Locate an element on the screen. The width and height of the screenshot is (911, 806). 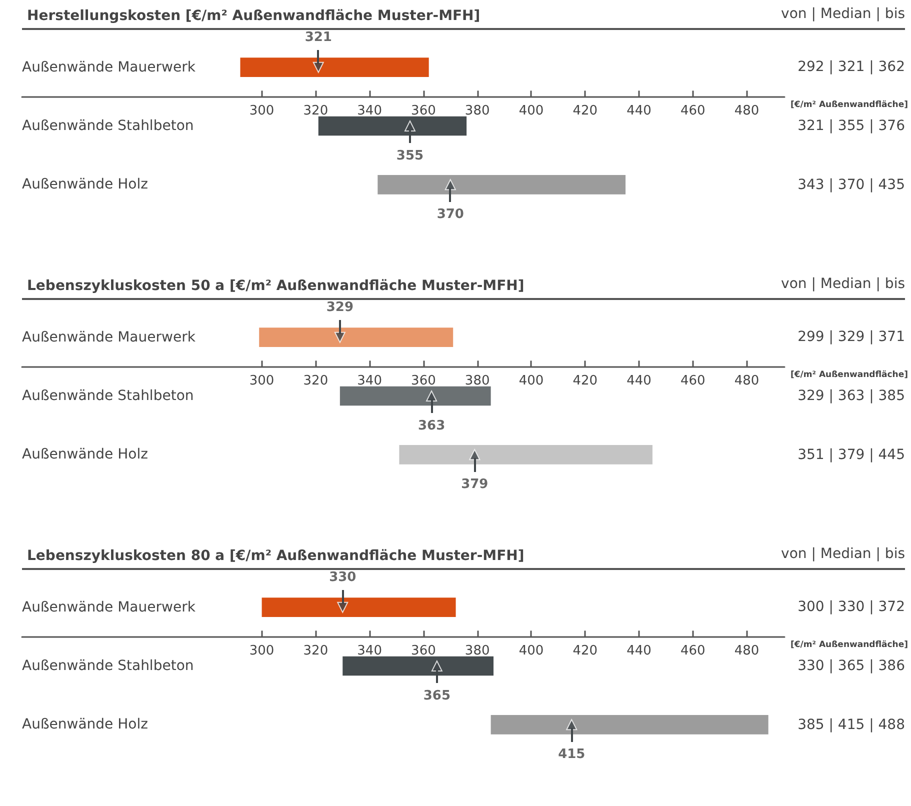
data-label: 379 is located at coordinates (474, 484).